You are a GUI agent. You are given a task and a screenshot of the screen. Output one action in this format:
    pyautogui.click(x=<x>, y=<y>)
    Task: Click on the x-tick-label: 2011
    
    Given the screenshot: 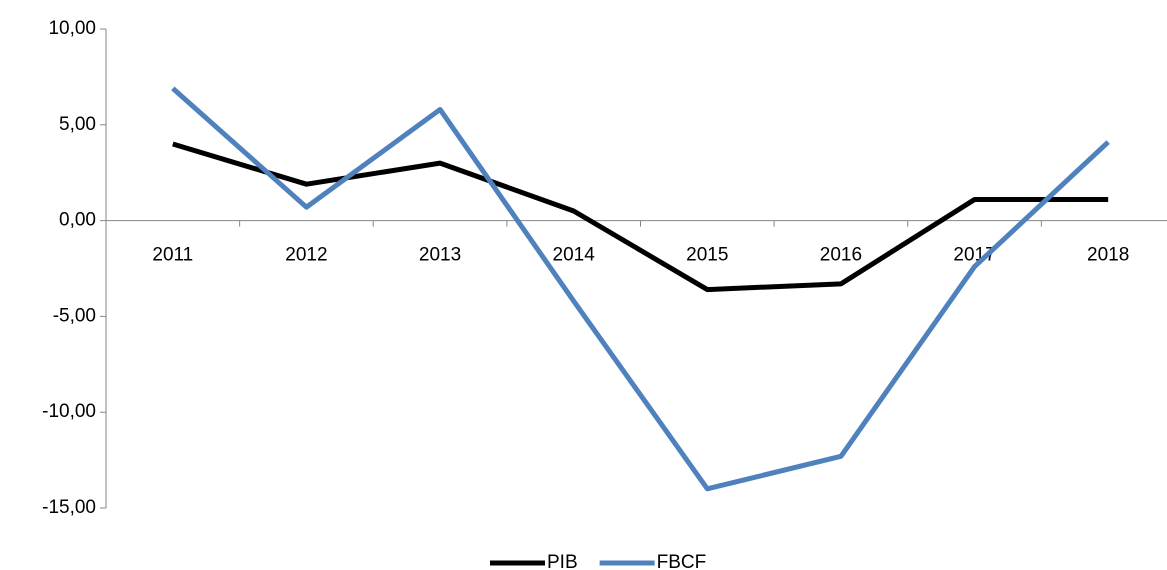 What is the action you would take?
    pyautogui.click(x=172, y=255)
    